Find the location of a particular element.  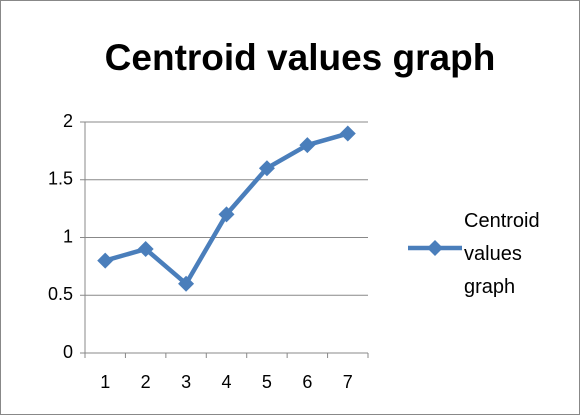

x-tick-label: 5 is located at coordinates (267, 382).